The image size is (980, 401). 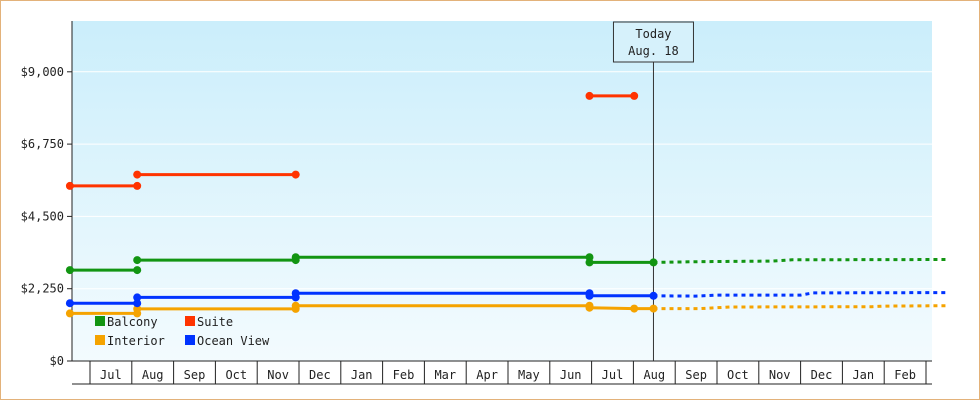 What do you see at coordinates (215, 322) in the screenshot?
I see `legend-label: Suite` at bounding box center [215, 322].